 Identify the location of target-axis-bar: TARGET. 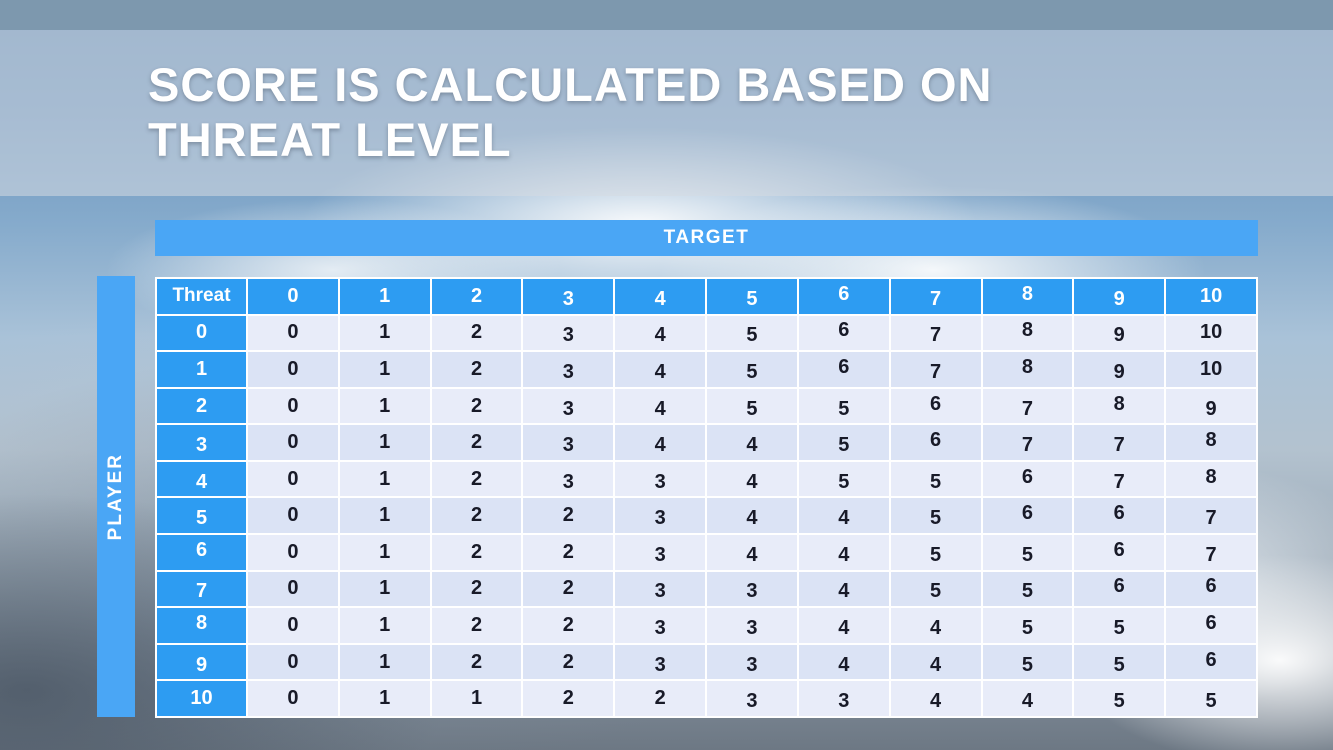
(706, 238).